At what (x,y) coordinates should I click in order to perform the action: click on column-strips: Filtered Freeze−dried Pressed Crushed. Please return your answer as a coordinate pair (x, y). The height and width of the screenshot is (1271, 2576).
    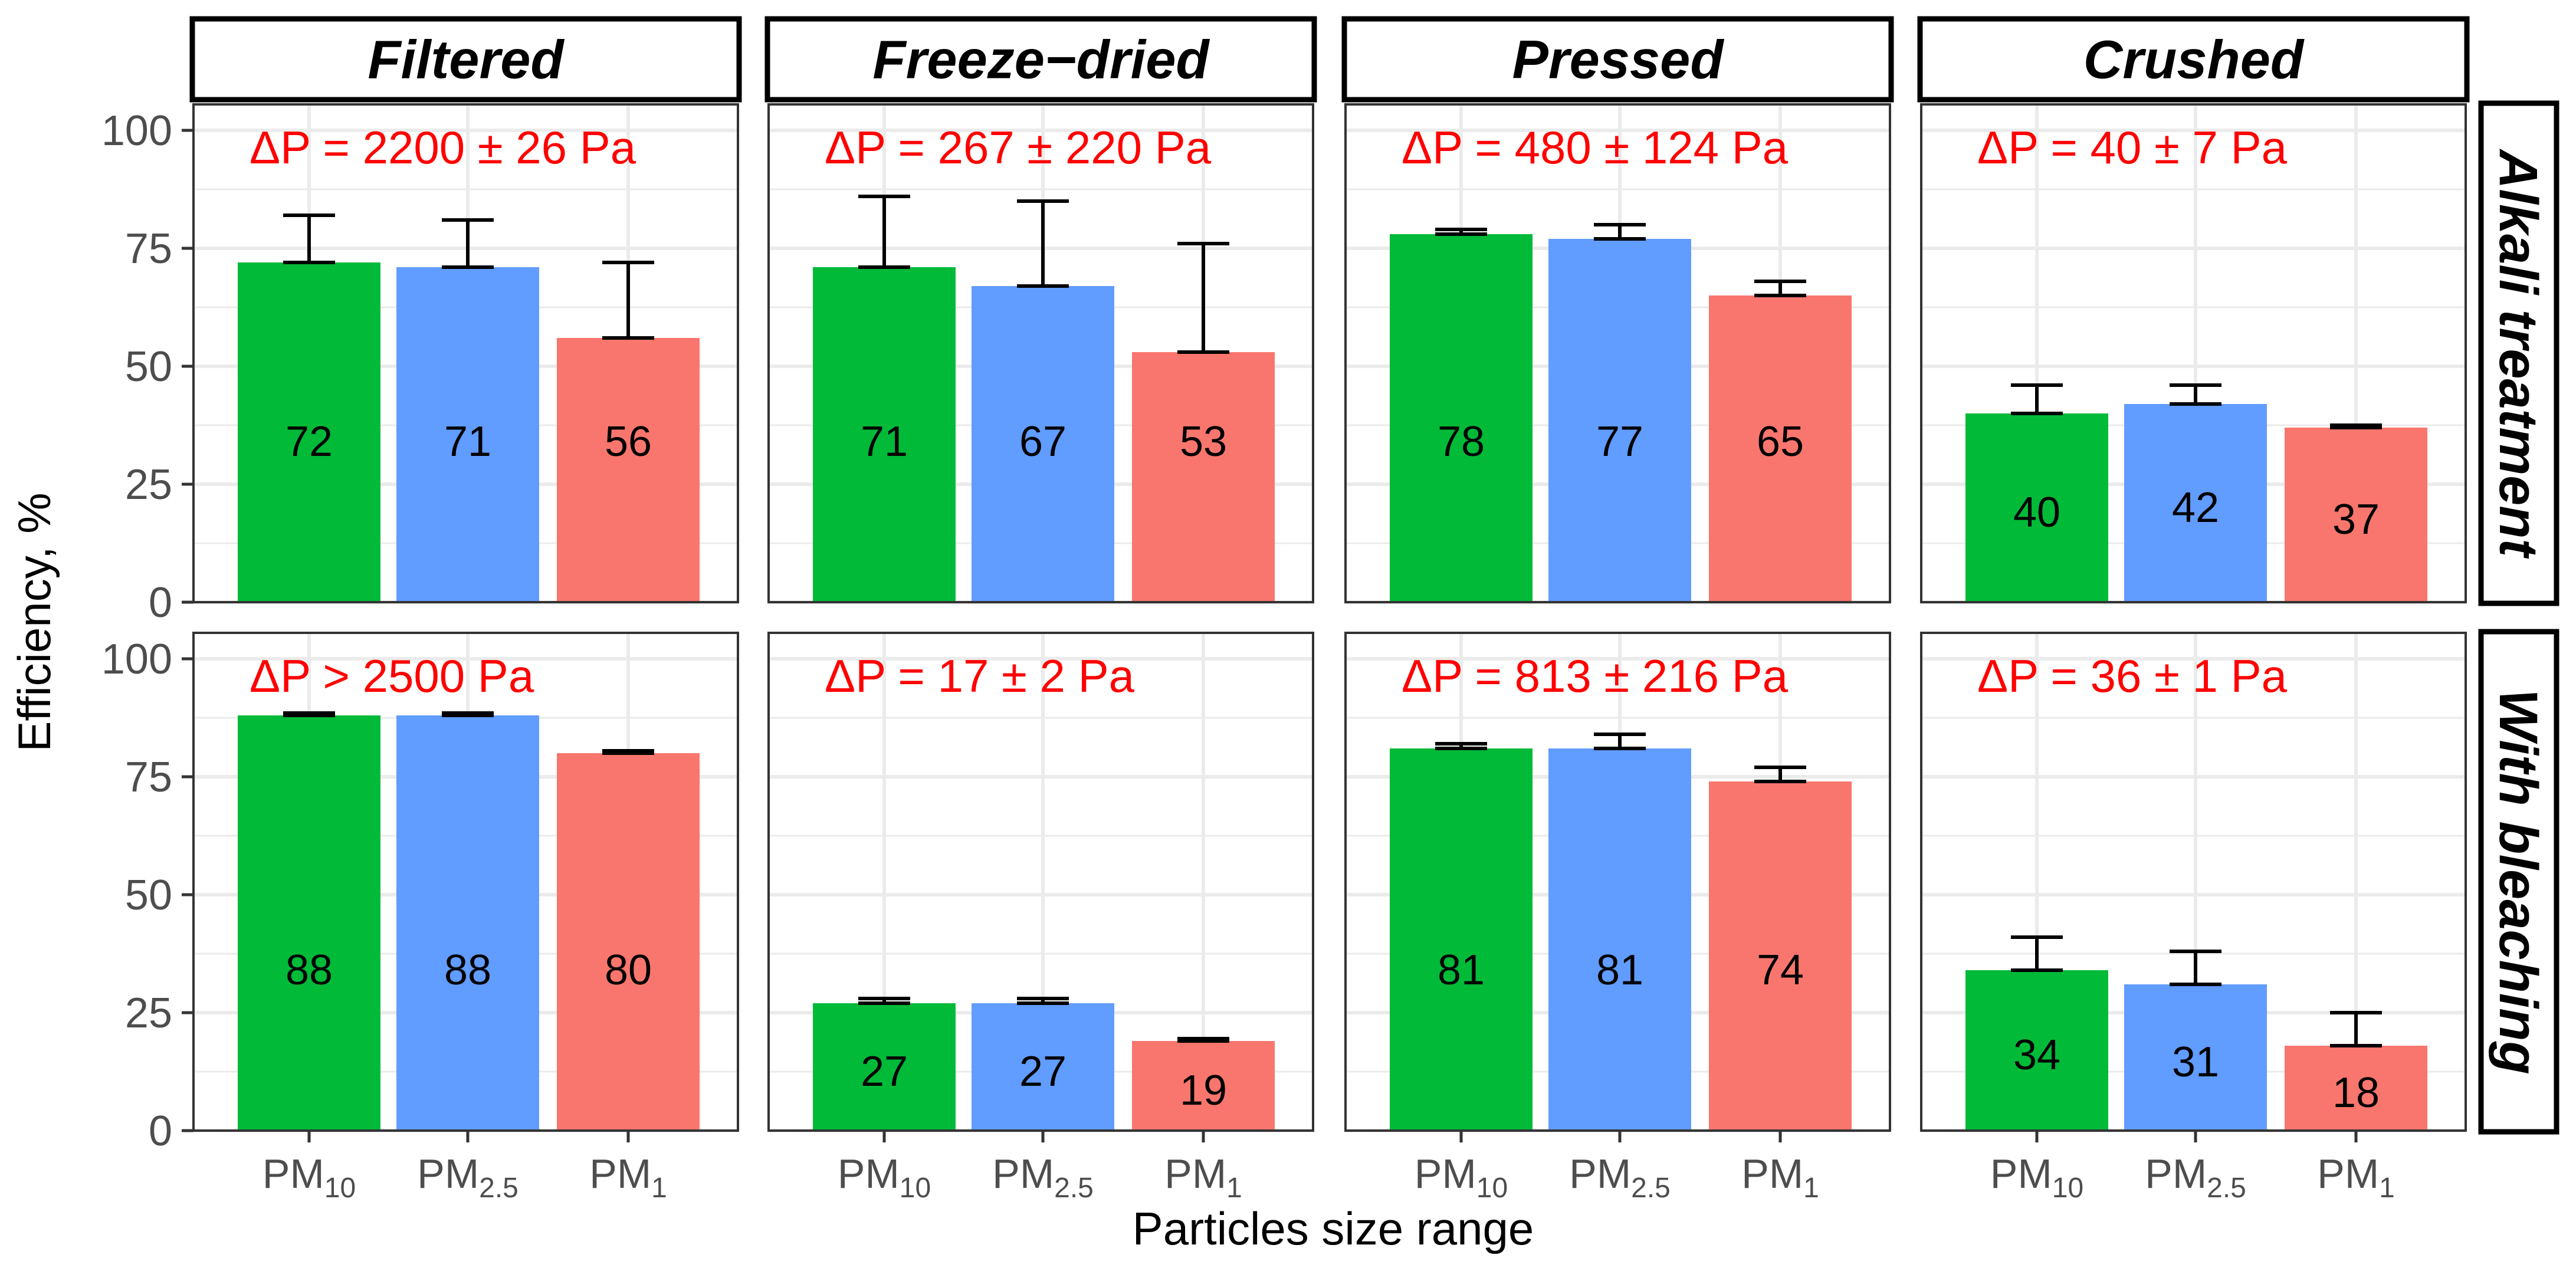
    Looking at the image, I should click on (1329, 60).